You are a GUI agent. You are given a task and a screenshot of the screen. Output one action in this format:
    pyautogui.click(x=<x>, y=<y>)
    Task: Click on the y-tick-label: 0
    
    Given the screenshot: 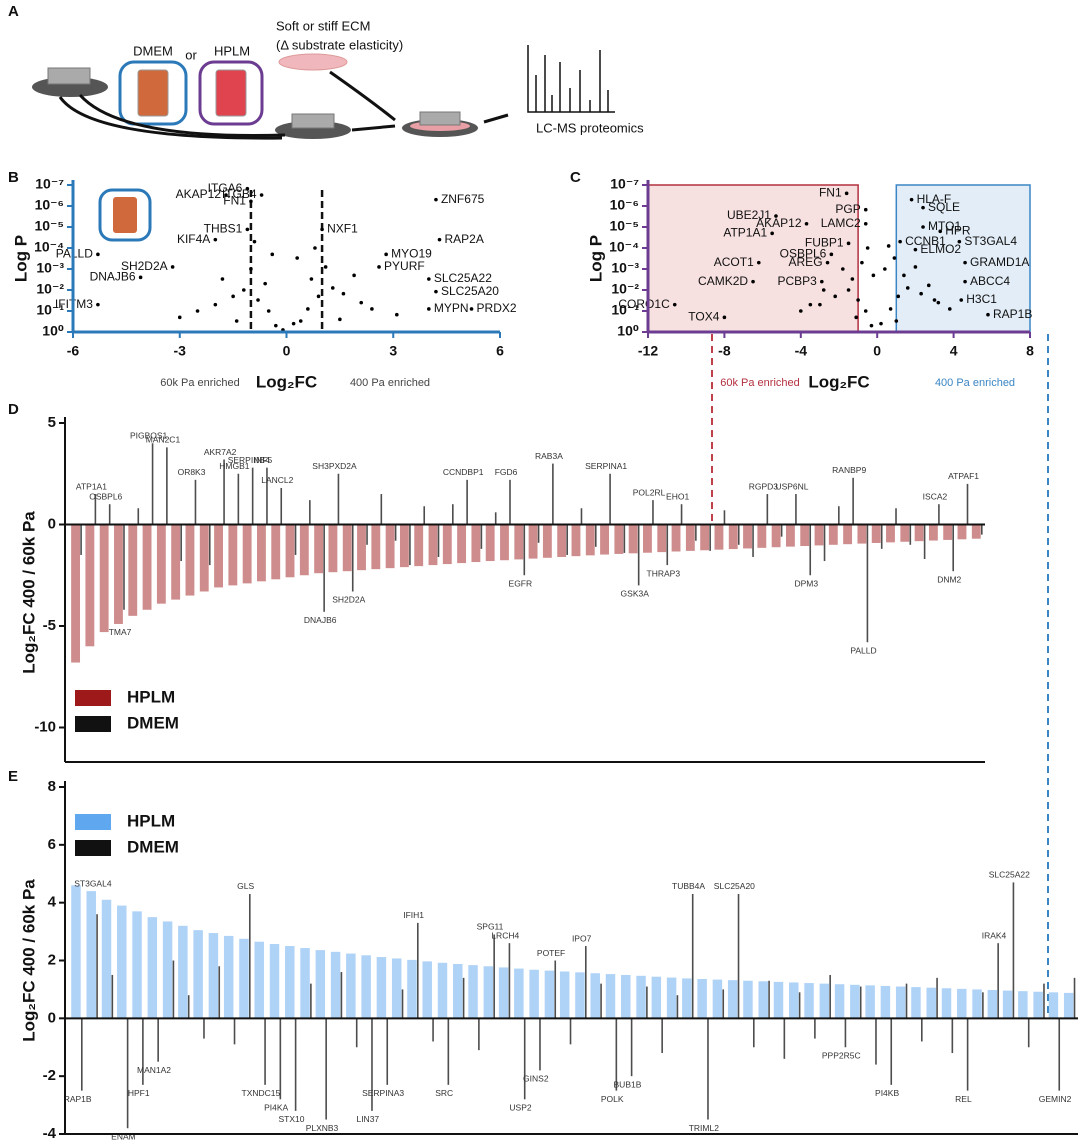 What is the action you would take?
    pyautogui.click(x=52, y=523)
    